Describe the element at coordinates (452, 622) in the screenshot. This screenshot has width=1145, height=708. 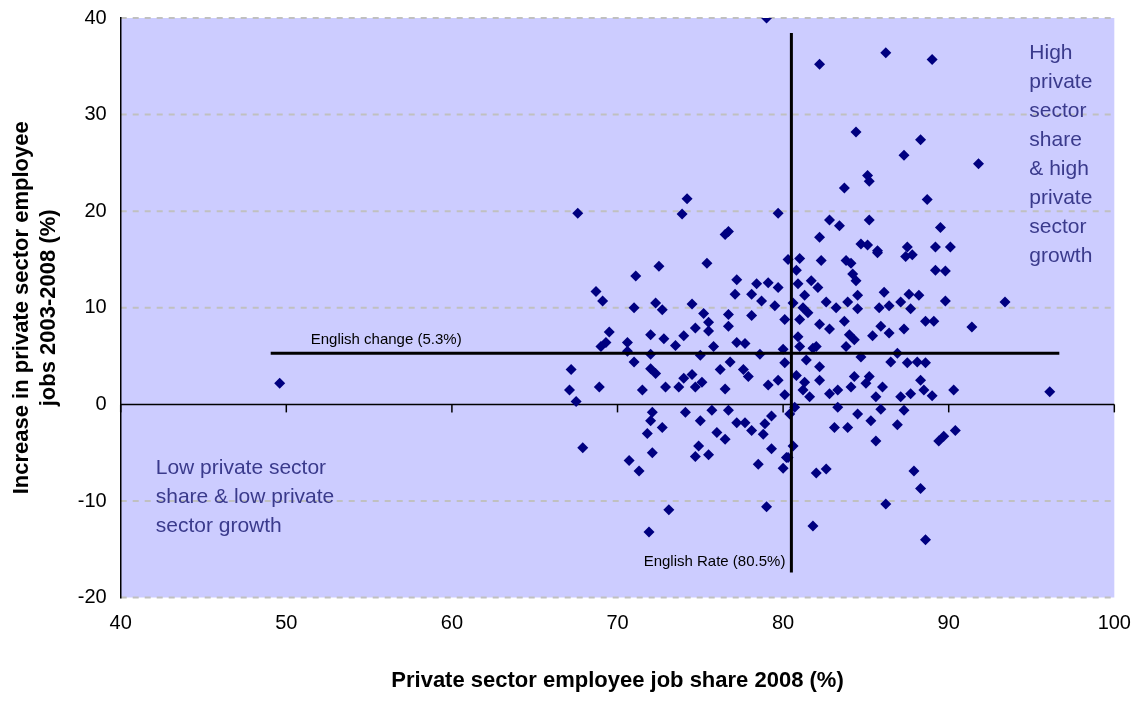
I see `x-tick-label: 60` at that location.